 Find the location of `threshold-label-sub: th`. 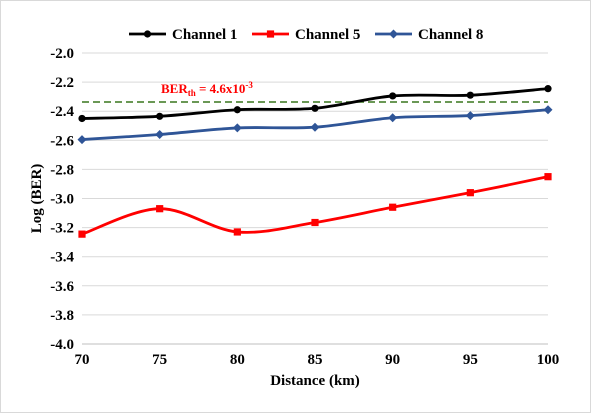

threshold-label-sub: th is located at coordinates (192, 93).